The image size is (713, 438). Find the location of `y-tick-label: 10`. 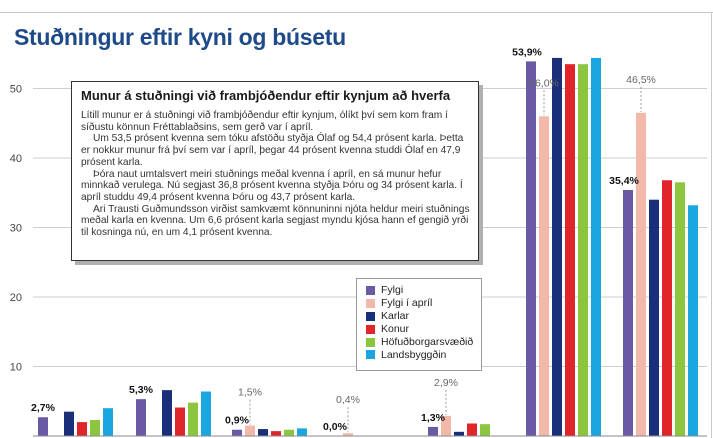

y-tick-label: 10 is located at coordinates (16, 368).